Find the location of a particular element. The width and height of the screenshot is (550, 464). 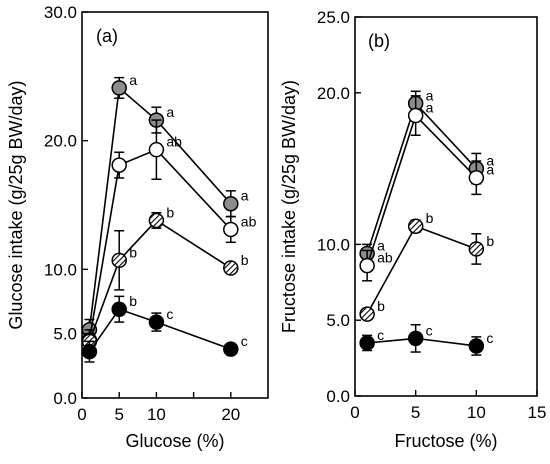

series-black: b c c is located at coordinates (164, 328).